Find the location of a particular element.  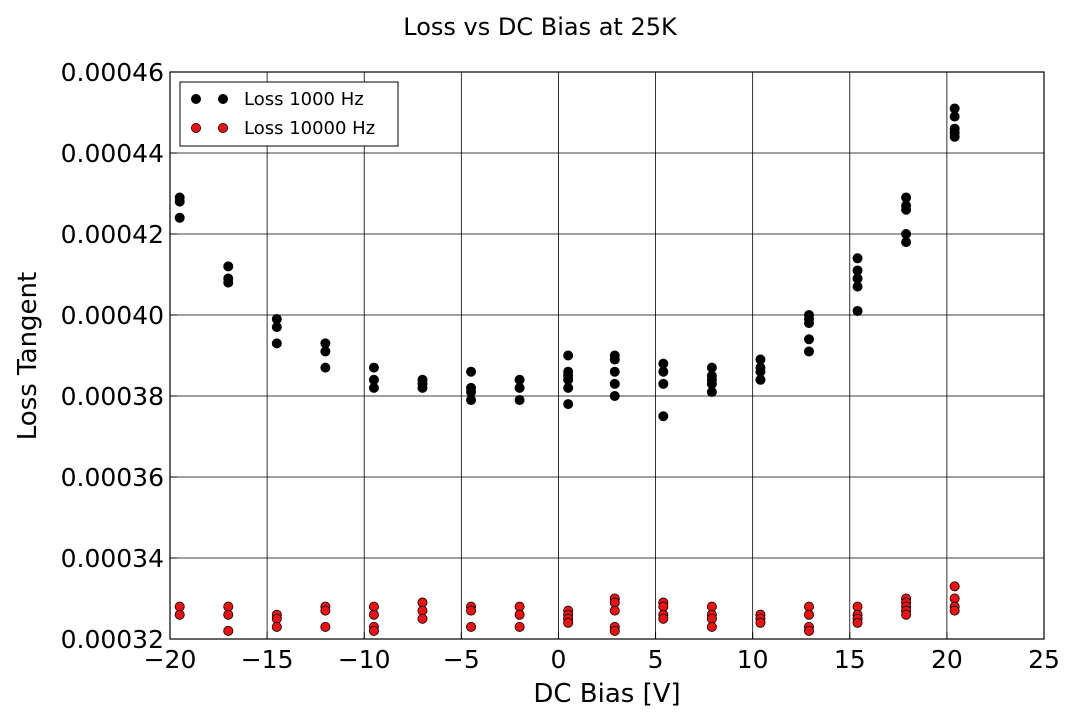

x-tick-label: 10 is located at coordinates (753, 659).